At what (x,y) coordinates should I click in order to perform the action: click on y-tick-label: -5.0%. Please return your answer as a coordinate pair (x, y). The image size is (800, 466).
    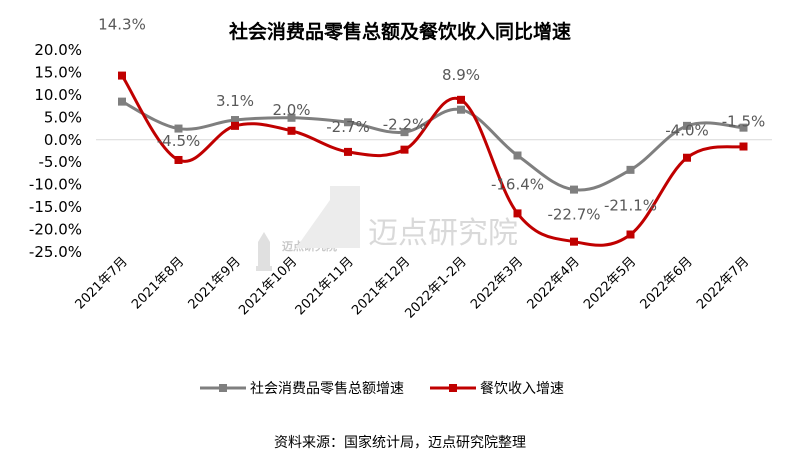
    Looking at the image, I should click on (60, 162).